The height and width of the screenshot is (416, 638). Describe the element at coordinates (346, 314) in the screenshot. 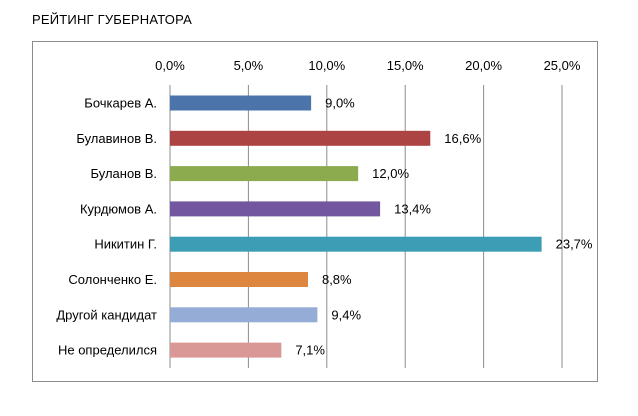

I see `data-label: 9,4%` at that location.